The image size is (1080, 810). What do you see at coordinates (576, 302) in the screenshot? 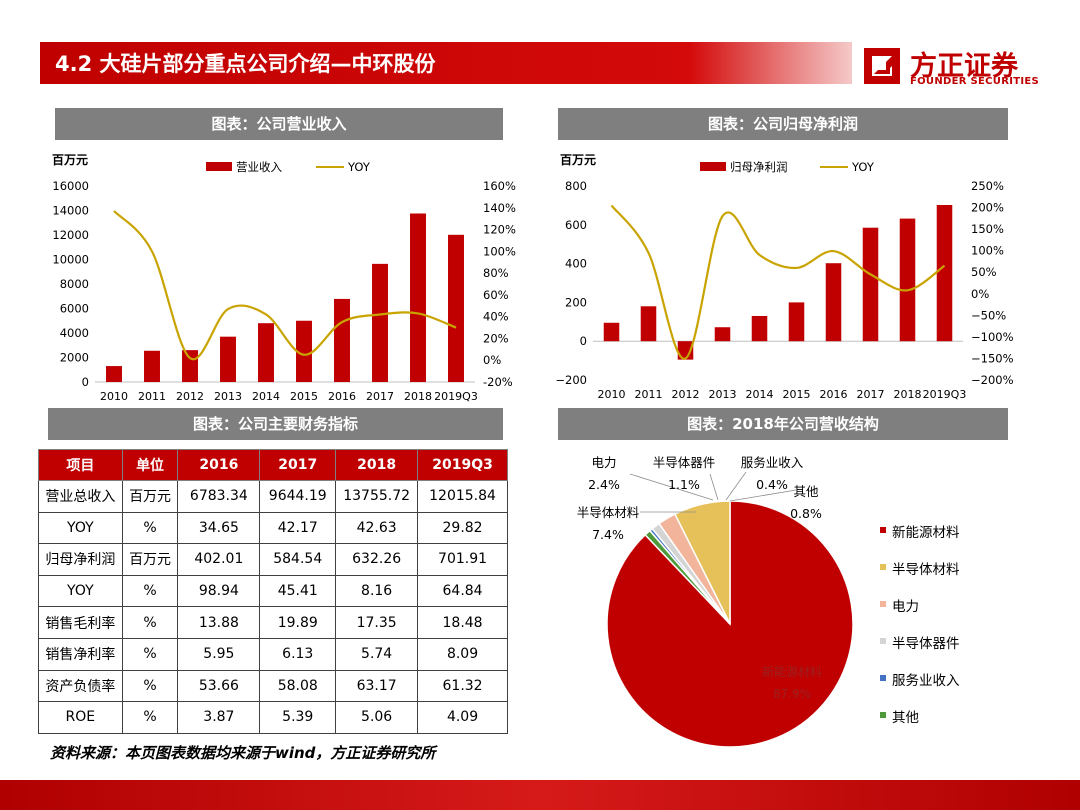
I see `y-left-tick-label: 200` at bounding box center [576, 302].